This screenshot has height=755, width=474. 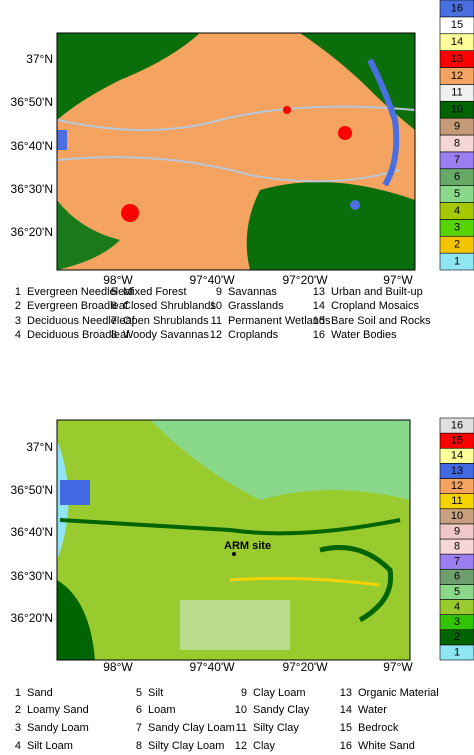 I want to click on lat-tick-label: 36°30'N, so click(x=32, y=189).